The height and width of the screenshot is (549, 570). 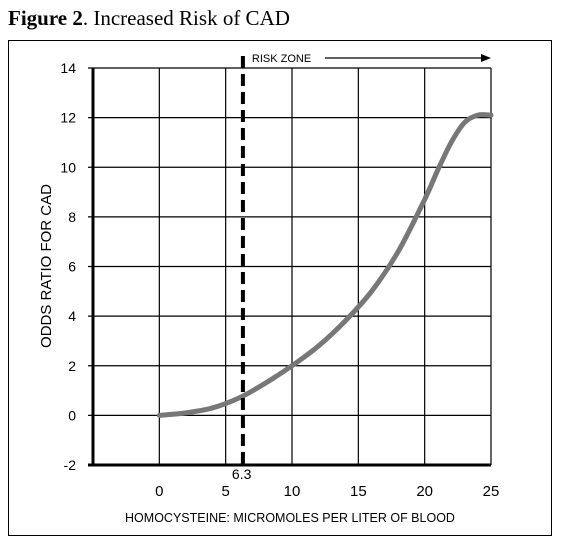 I want to click on y-tick-label: 8, so click(x=72, y=217).